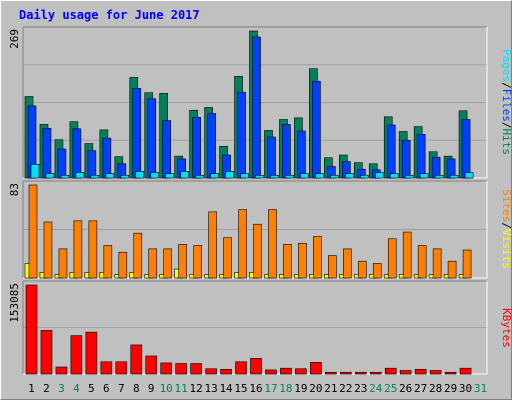 The image size is (512, 400). What do you see at coordinates (420, 388) in the screenshot?
I see `x-tick-label: 27` at bounding box center [420, 388].